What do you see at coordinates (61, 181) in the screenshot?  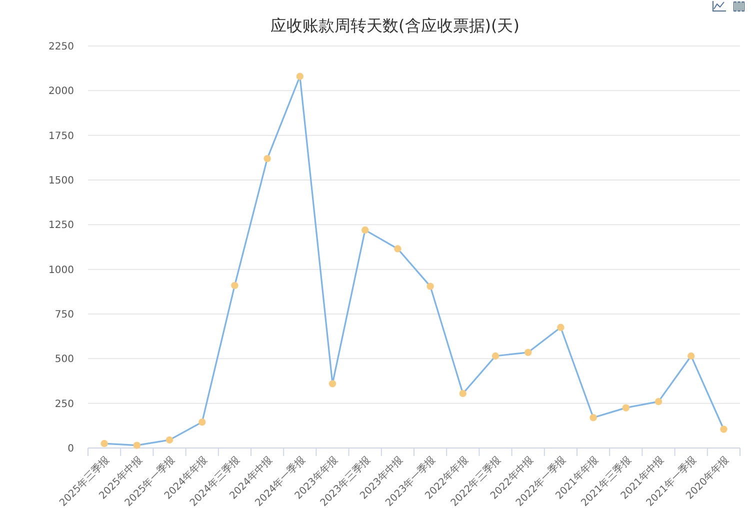 I see `y-tick-label: 1500` at bounding box center [61, 181].